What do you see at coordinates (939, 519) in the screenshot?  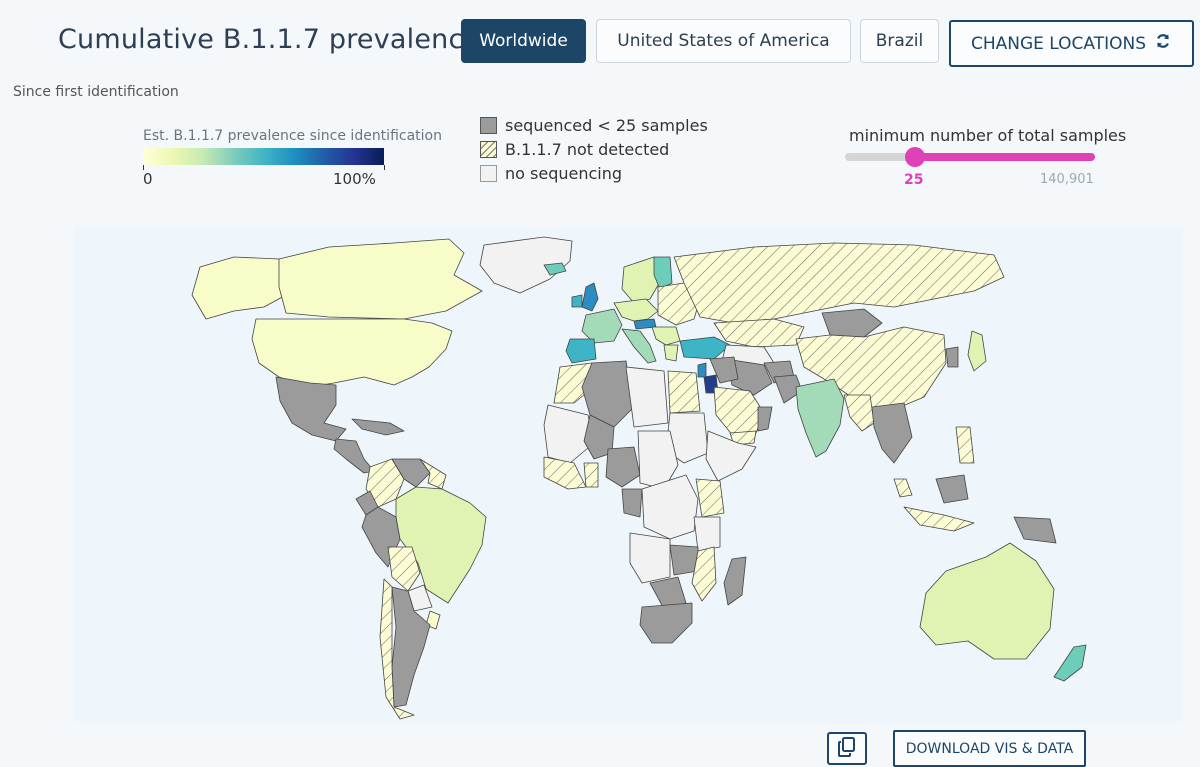 I see `region-indonesia` at bounding box center [939, 519].